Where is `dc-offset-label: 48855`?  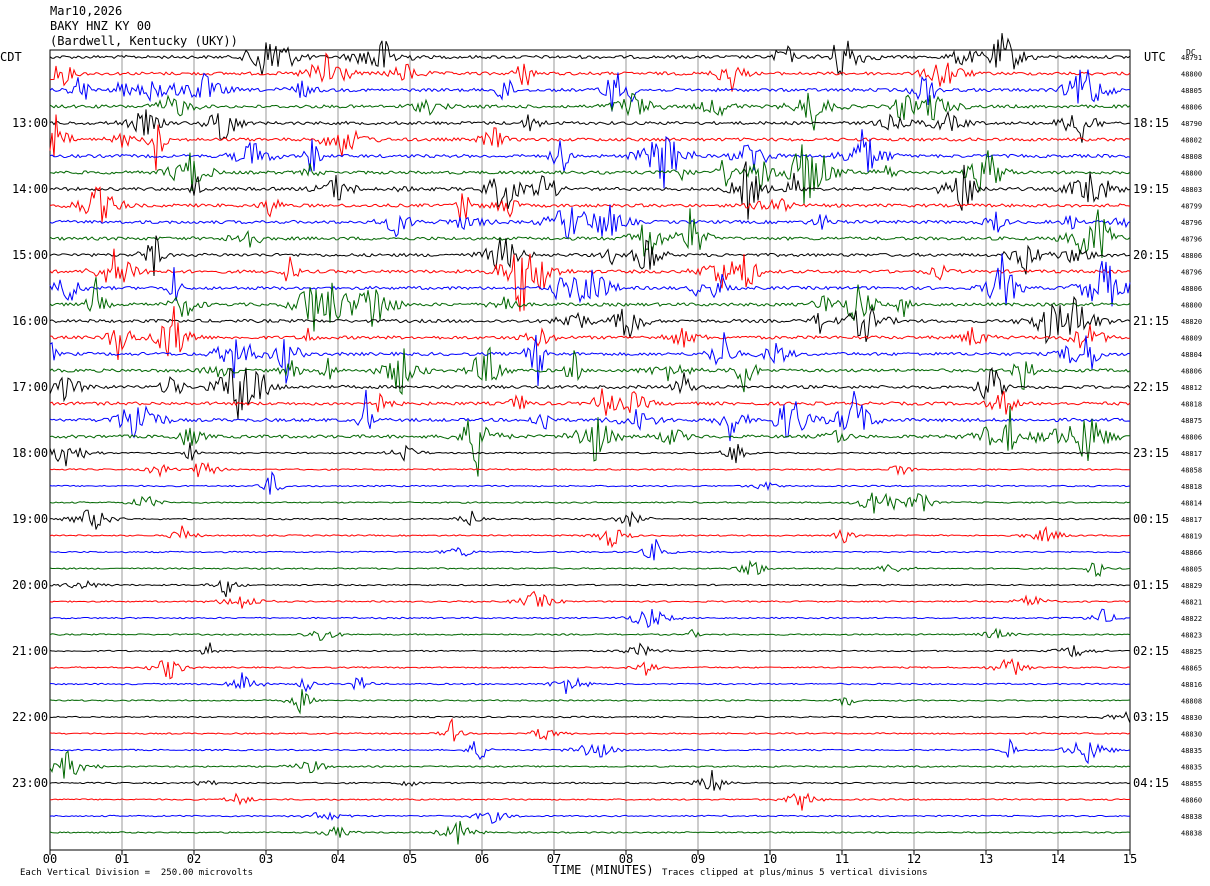
dc-offset-label: 48855 is located at coordinates (1191, 784).